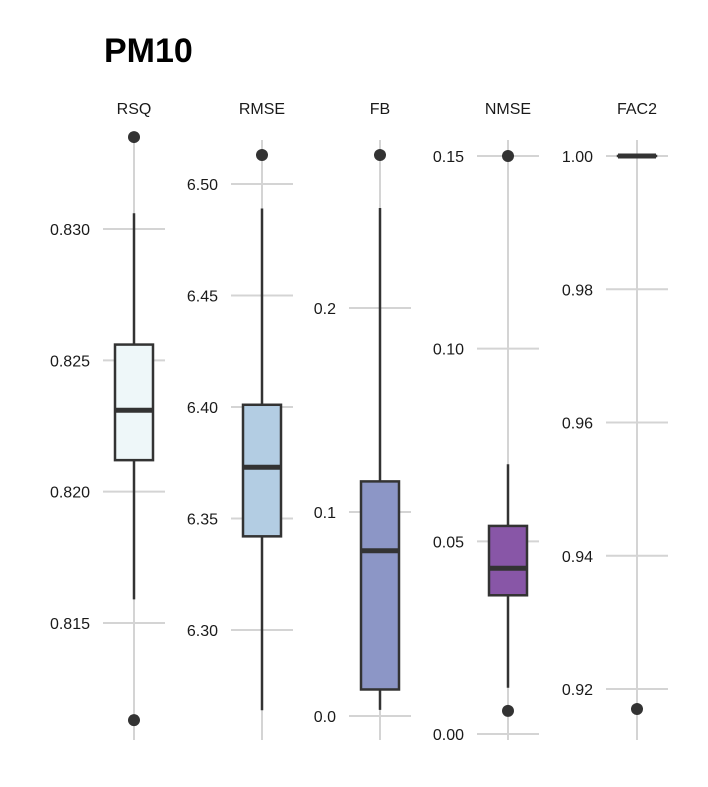 This screenshot has width=708, height=787. I want to click on box-fb, so click(380, 585).